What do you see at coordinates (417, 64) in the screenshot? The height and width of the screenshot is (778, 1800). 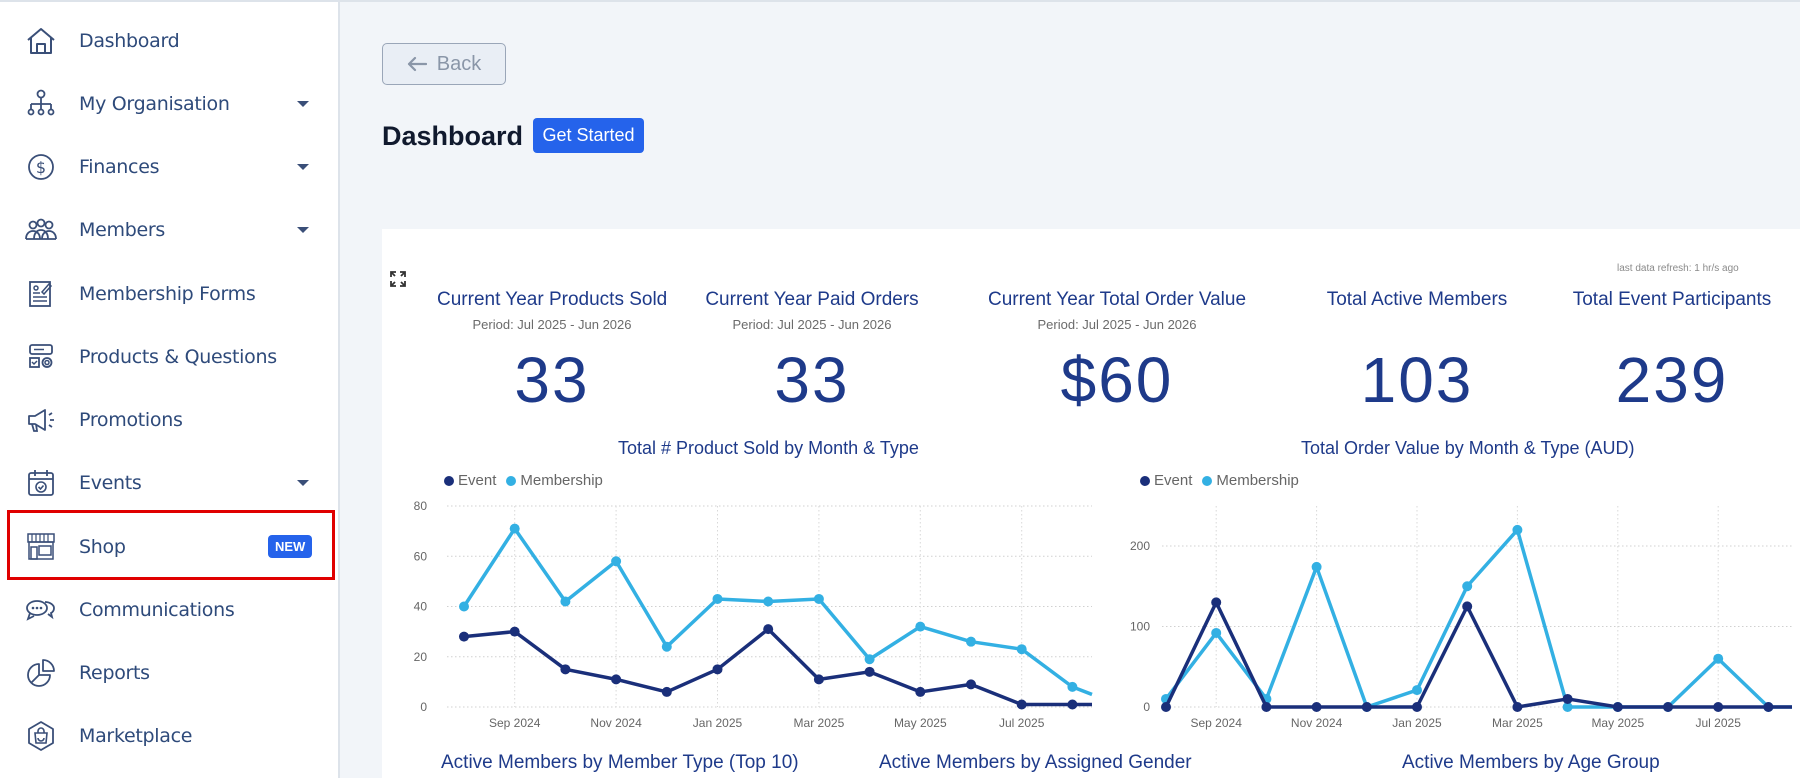 I see `arrow-left-icon` at bounding box center [417, 64].